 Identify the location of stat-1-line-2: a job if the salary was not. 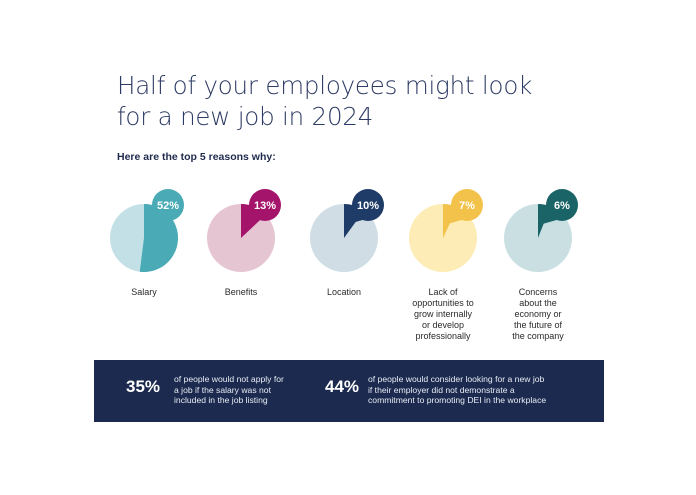
(222, 389).